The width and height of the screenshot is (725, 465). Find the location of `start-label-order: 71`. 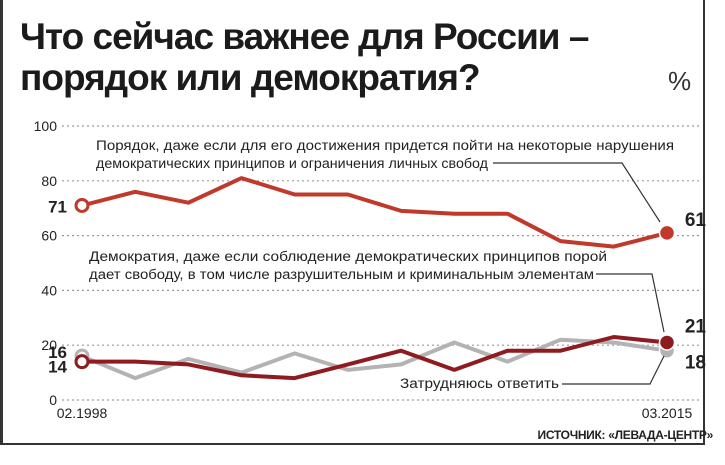

start-label-order: 71 is located at coordinates (57, 206).